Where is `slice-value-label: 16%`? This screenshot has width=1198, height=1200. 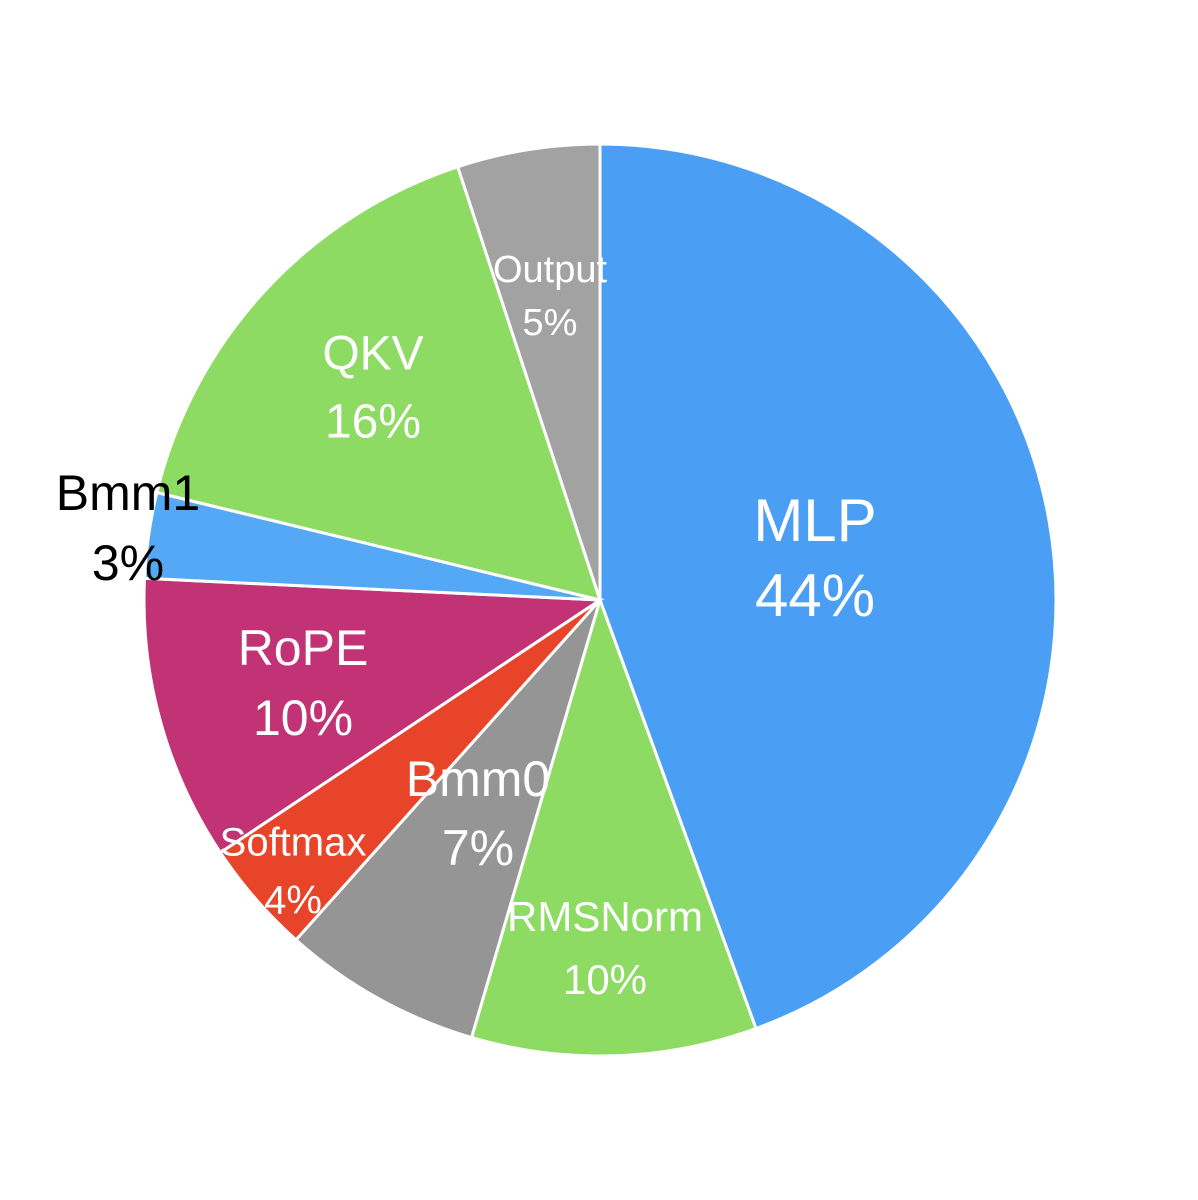
slice-value-label: 16% is located at coordinates (373, 422).